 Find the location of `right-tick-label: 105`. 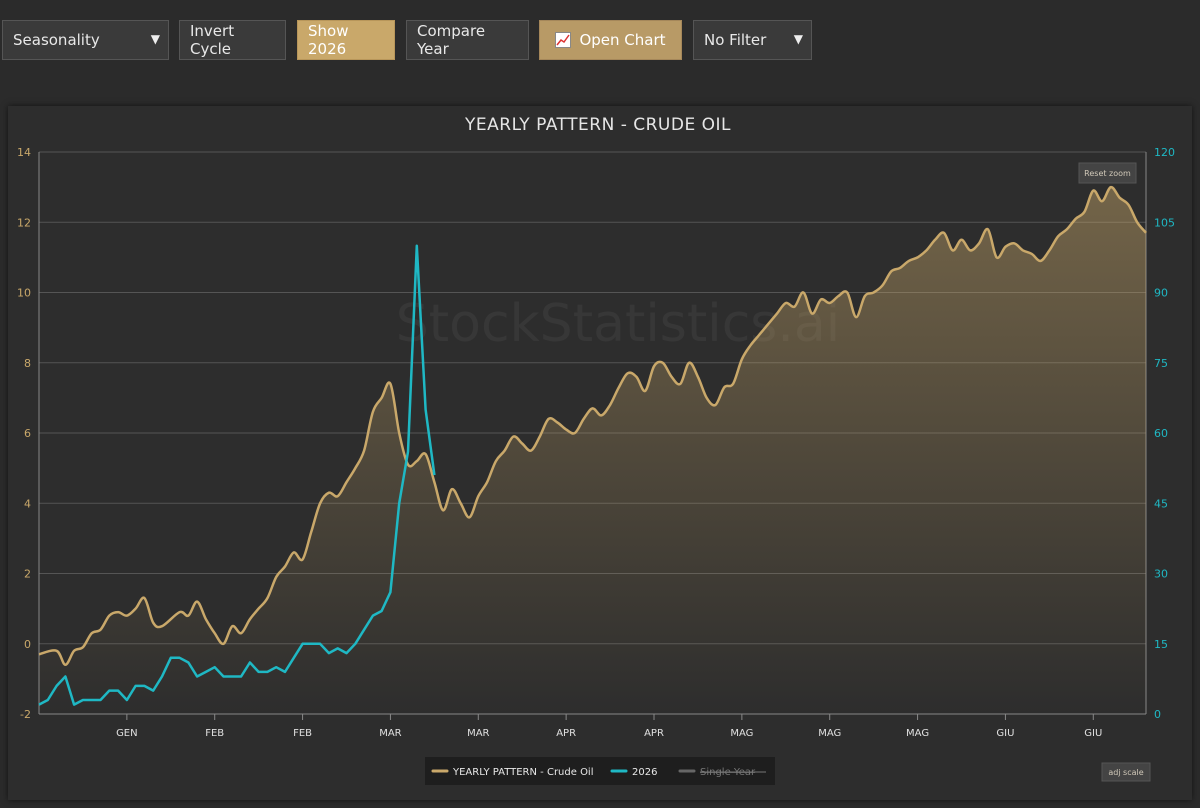

right-tick-label: 105 is located at coordinates (1164, 222).